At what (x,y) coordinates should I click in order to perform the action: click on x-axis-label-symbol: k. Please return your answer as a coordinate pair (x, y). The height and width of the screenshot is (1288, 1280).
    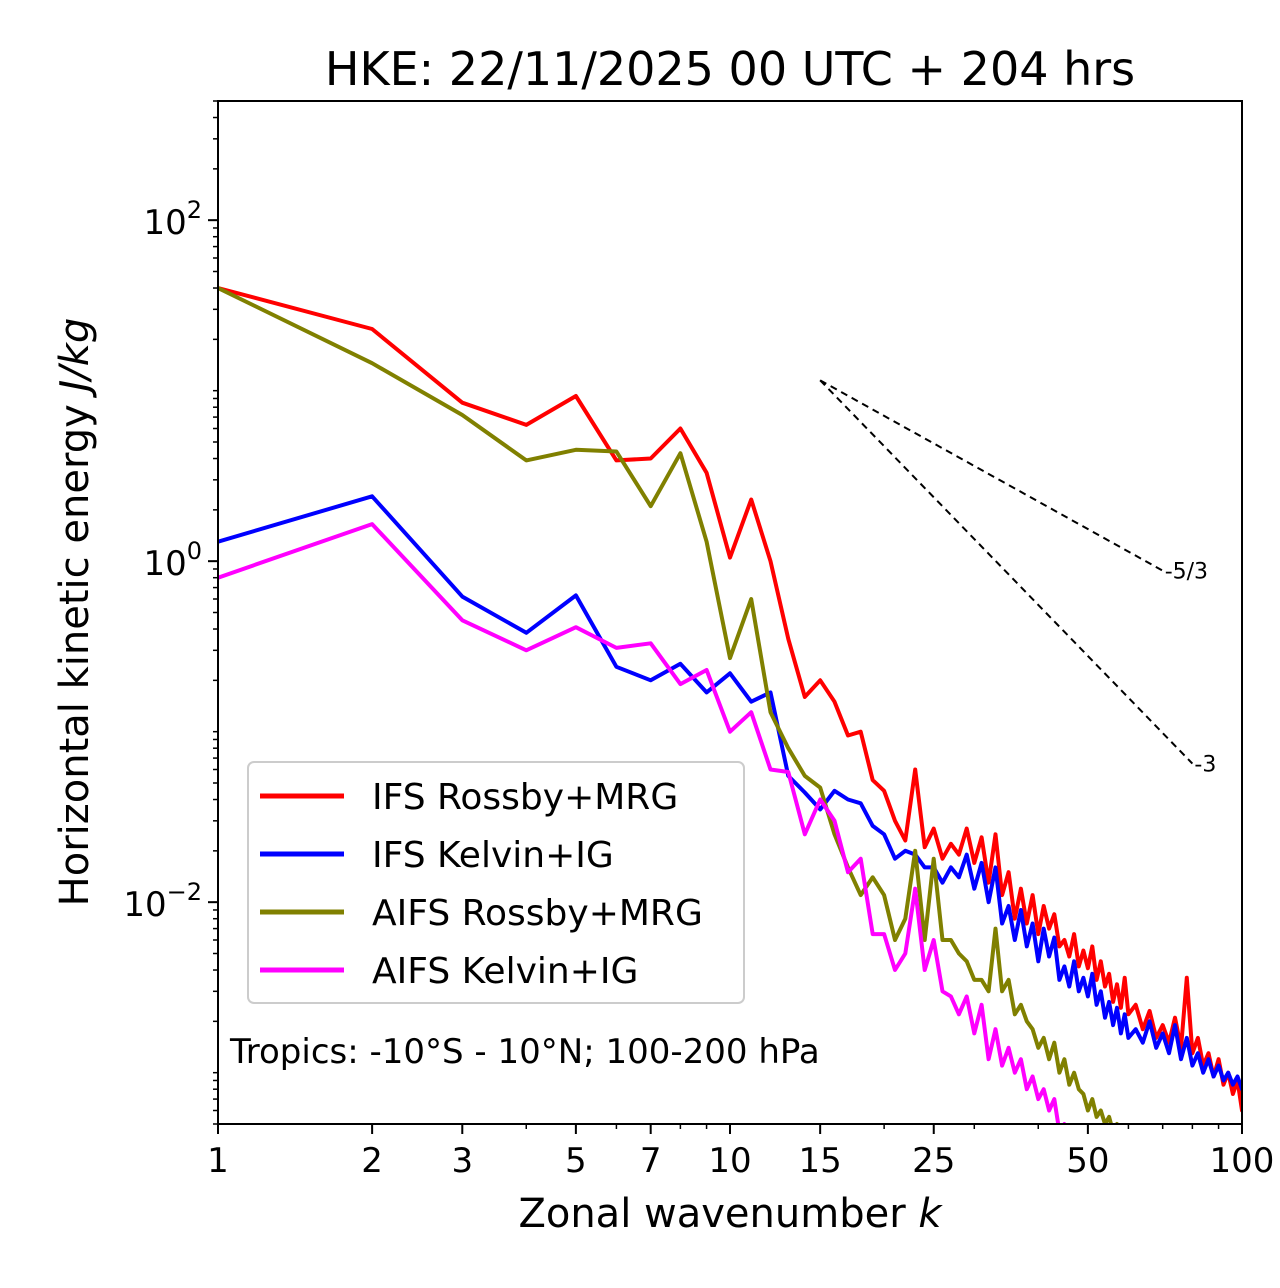
    Looking at the image, I should click on (930, 1214).